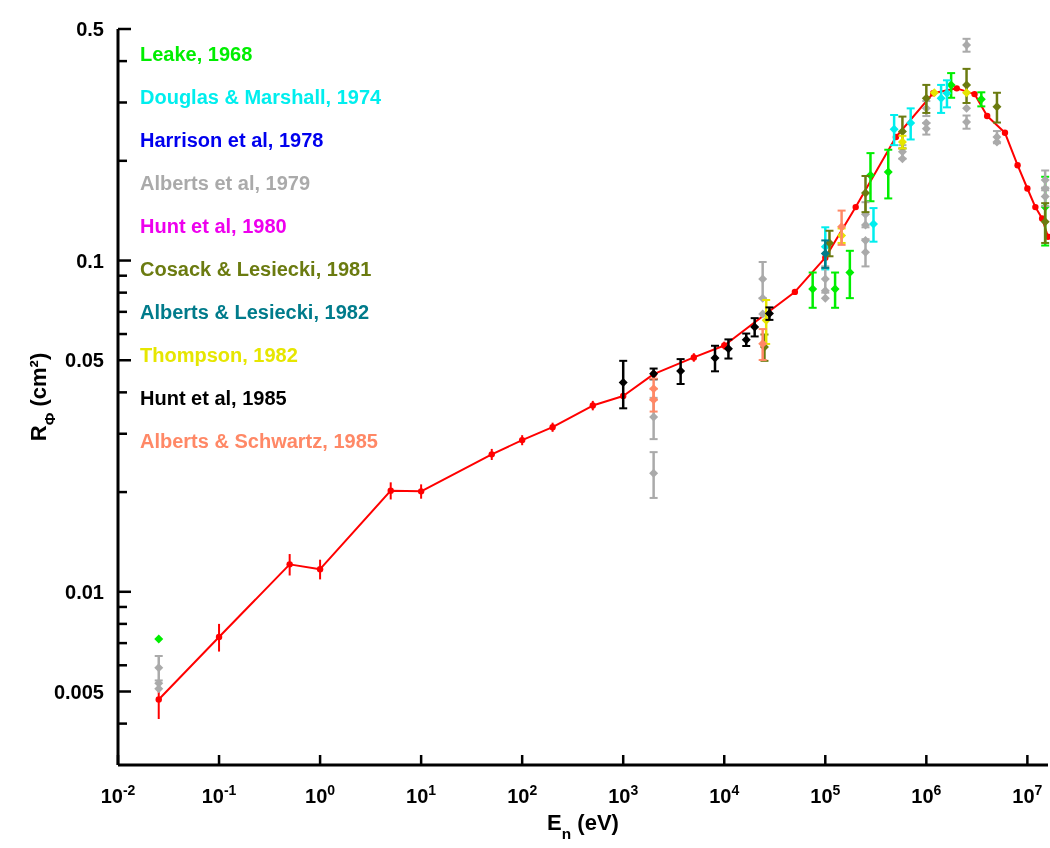  I want to click on y-tick-label: 0.5, so click(90, 29).